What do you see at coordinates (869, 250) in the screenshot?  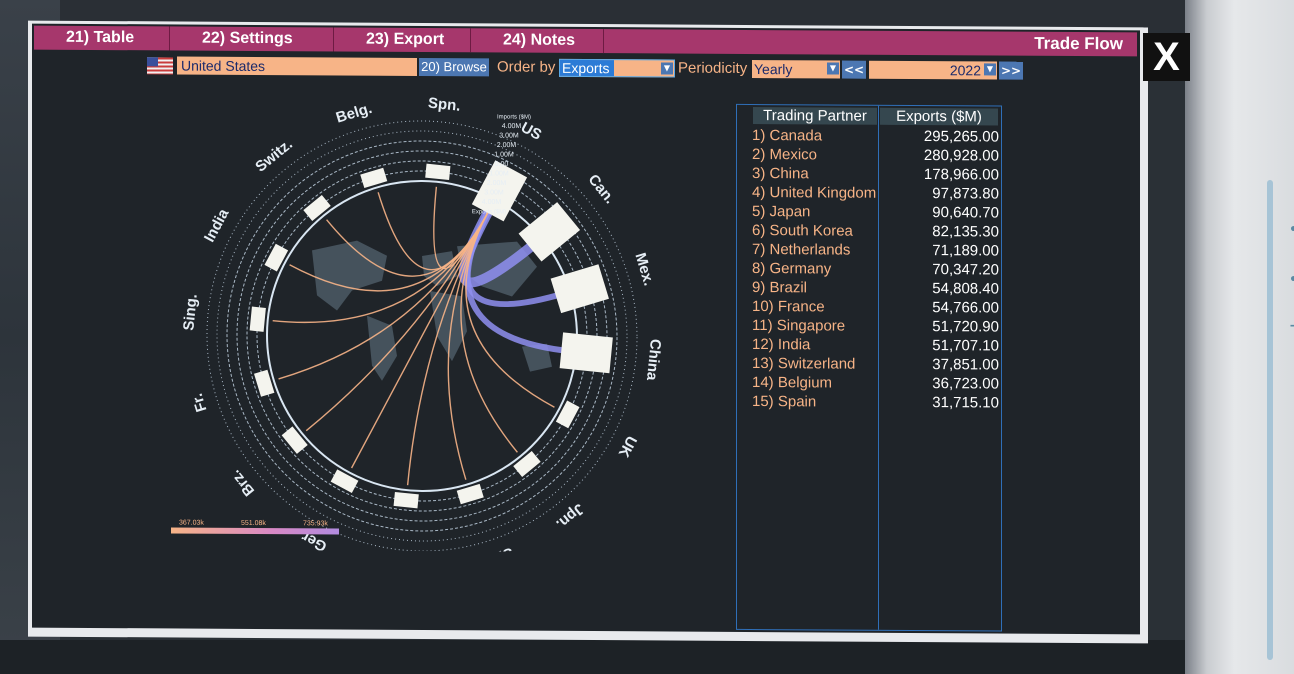 I see `table-row: 7) Netherlands 71,189.00` at bounding box center [869, 250].